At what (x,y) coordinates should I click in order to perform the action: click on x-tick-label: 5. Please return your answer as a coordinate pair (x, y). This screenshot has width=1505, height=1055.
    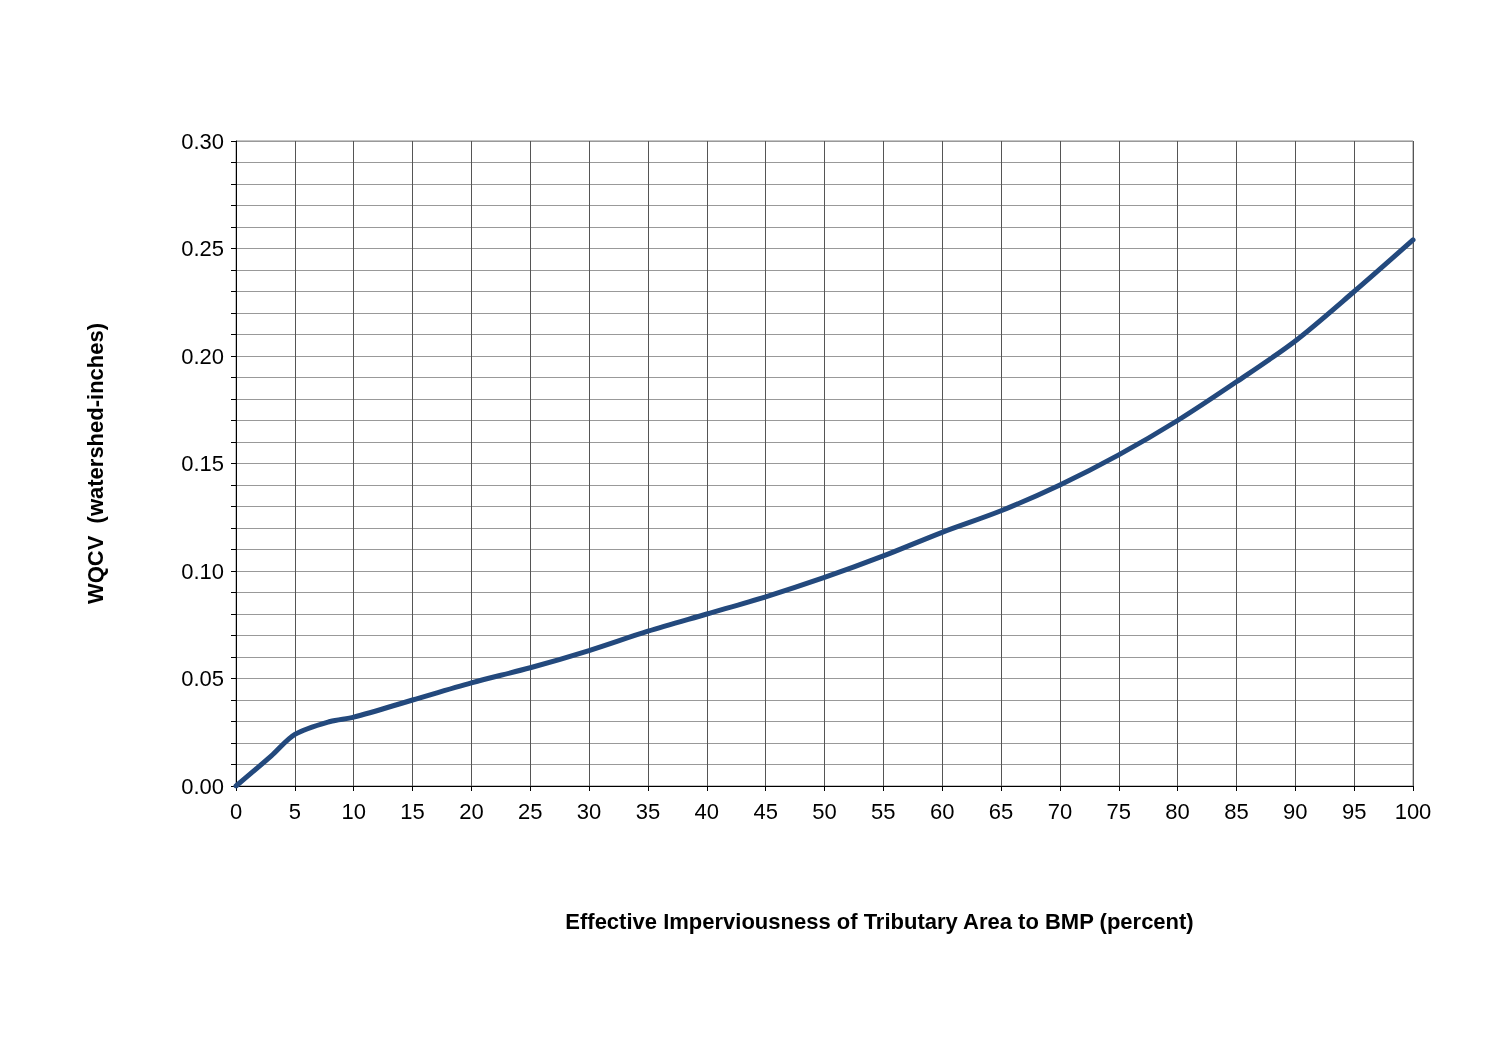
    Looking at the image, I should click on (294, 811).